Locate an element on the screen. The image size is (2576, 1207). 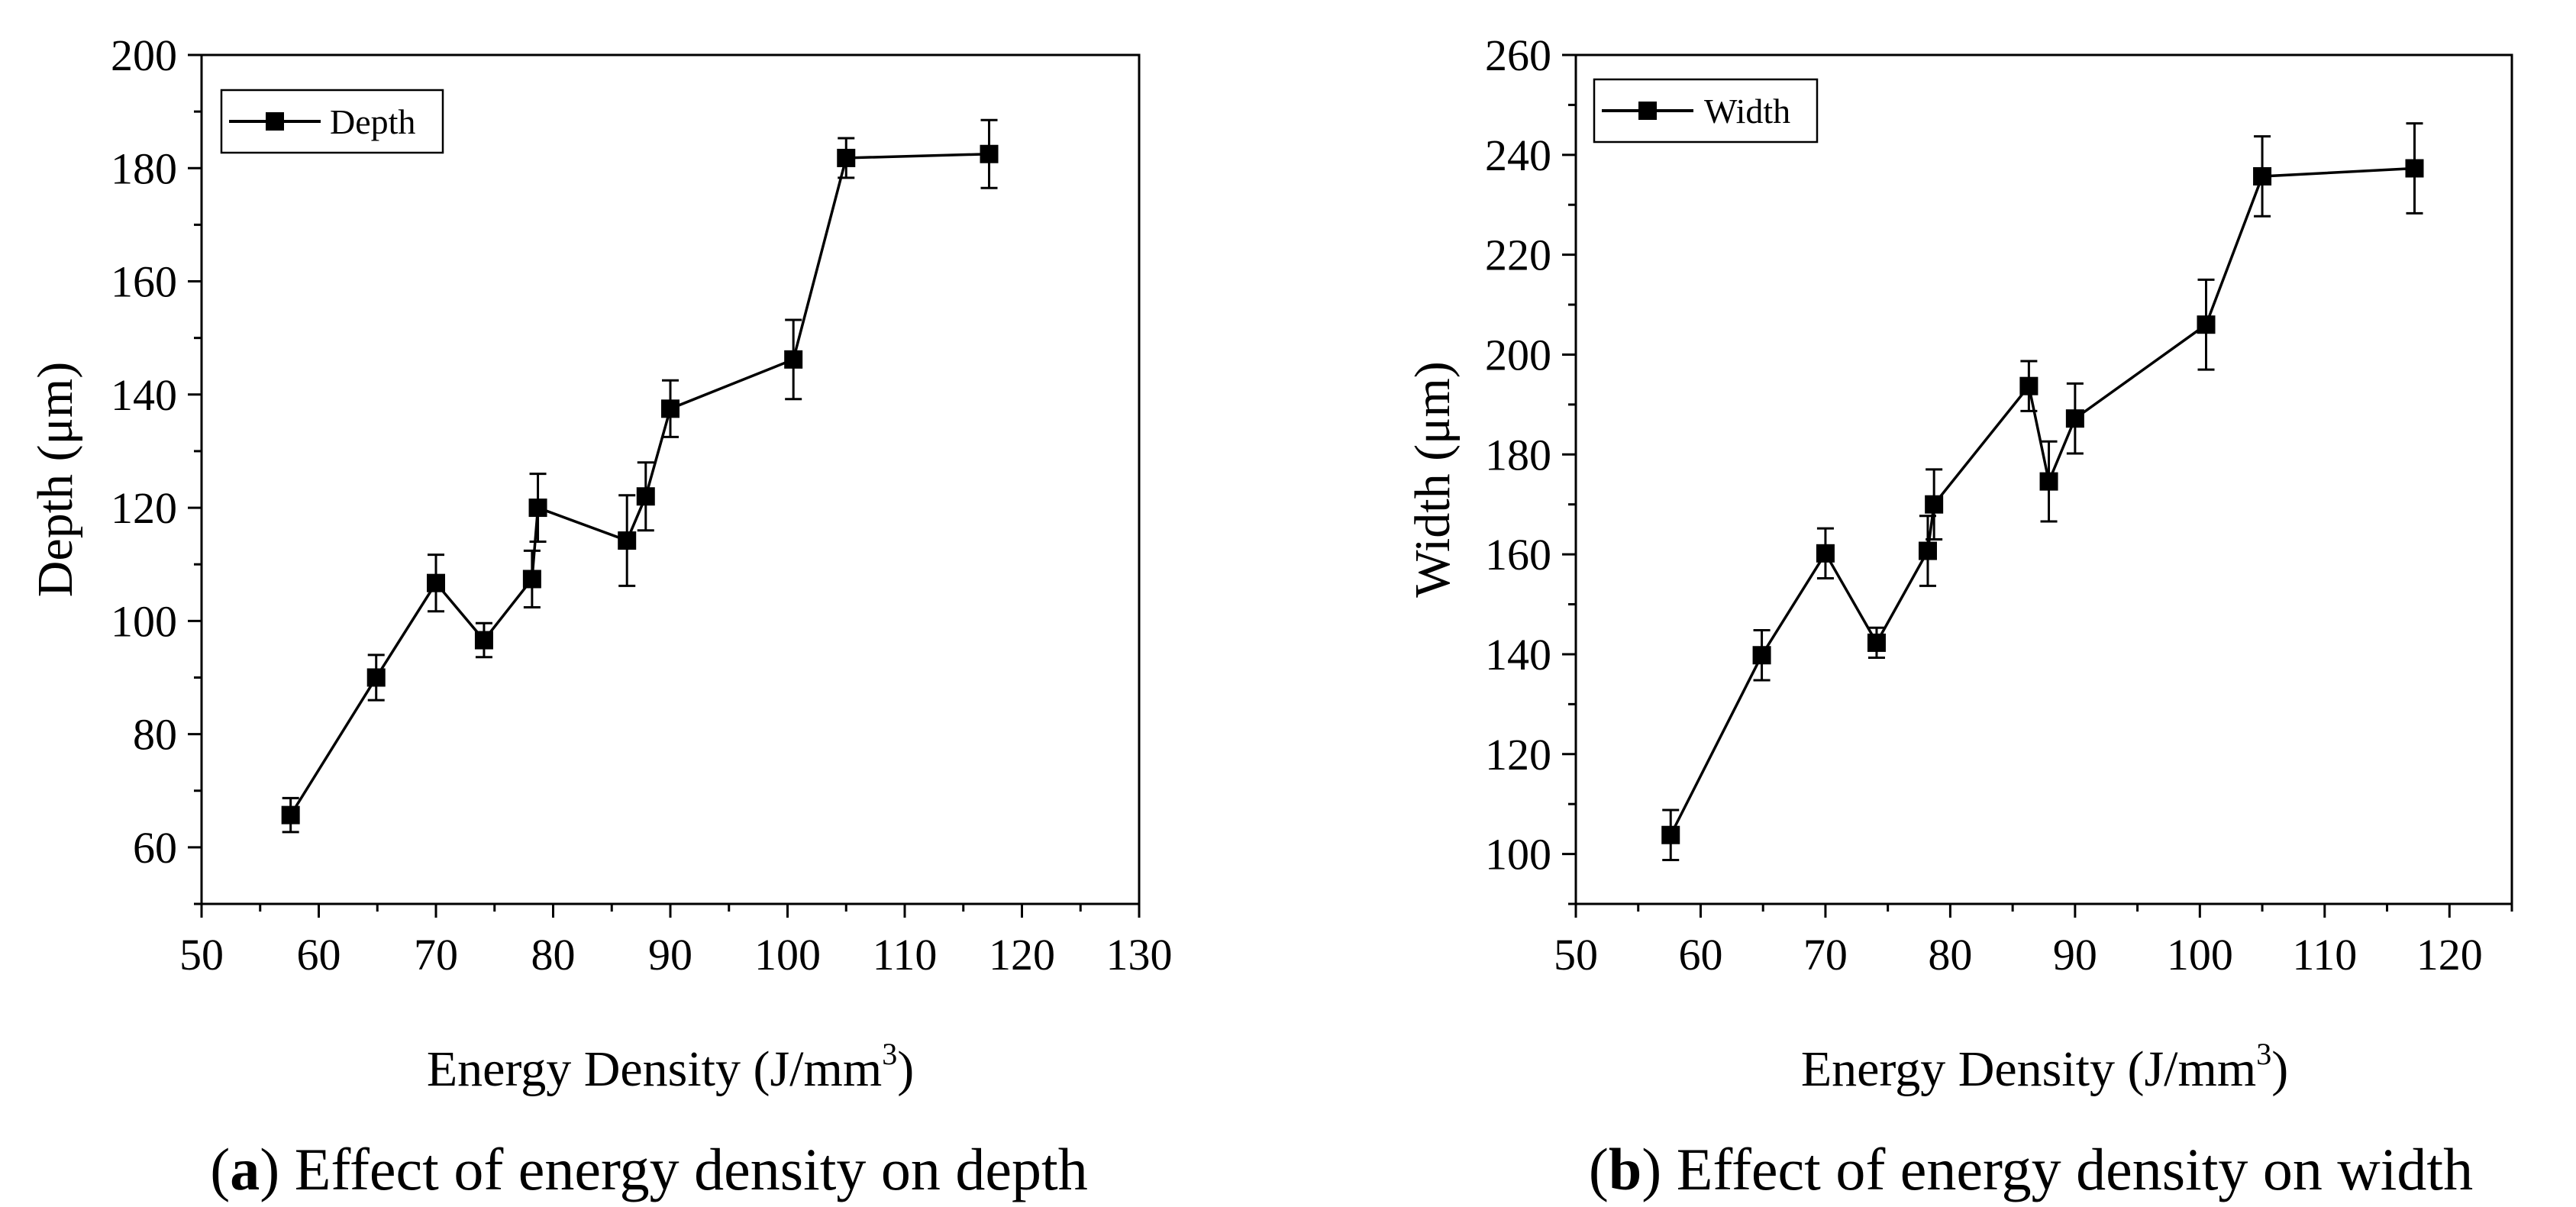
width-y-tick-label: 200 is located at coordinates (1518, 354).